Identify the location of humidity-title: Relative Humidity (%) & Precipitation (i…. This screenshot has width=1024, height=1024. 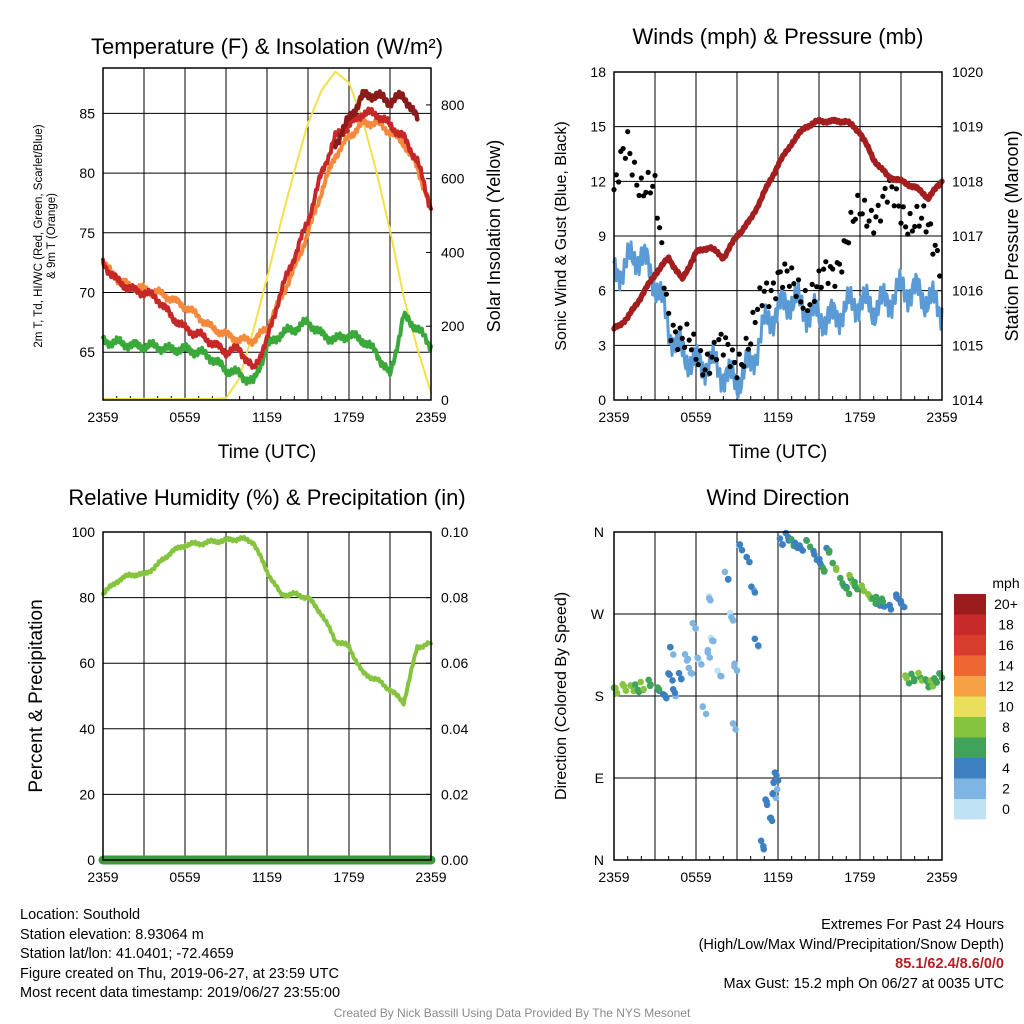
(266, 497).